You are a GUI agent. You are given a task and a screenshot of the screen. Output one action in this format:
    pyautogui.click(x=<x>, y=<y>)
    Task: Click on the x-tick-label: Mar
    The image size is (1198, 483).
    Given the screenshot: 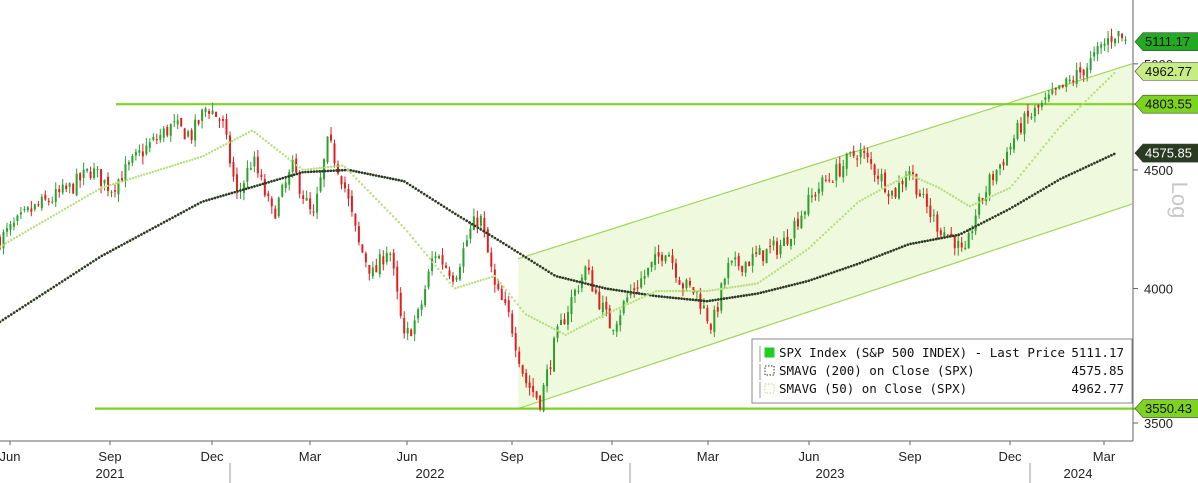 What is the action you would take?
    pyautogui.click(x=1104, y=456)
    